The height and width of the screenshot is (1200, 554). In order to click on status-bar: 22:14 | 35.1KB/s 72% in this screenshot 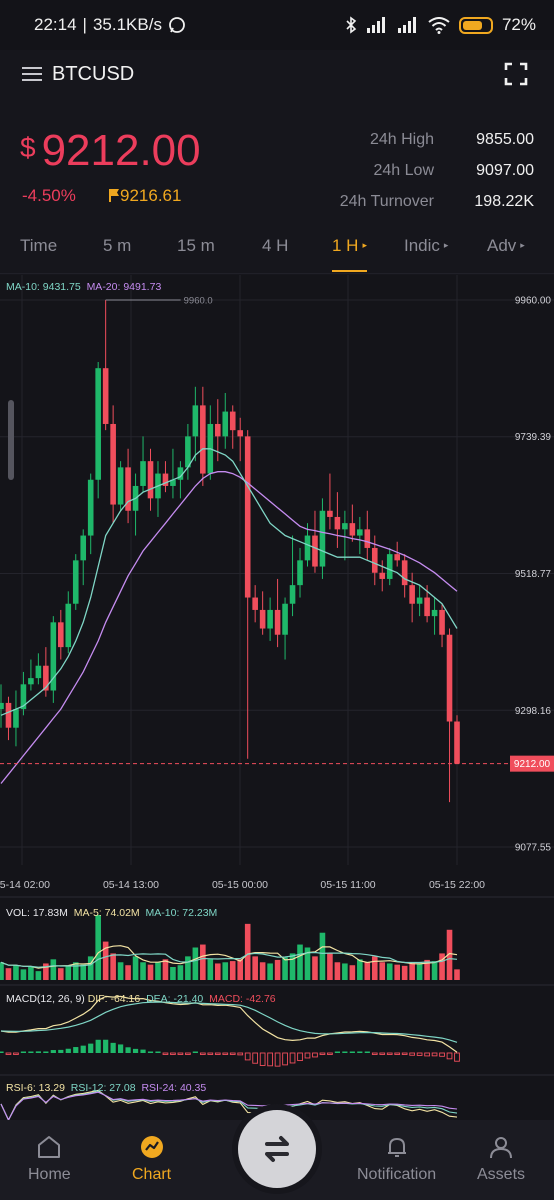, I will do `click(277, 25)`.